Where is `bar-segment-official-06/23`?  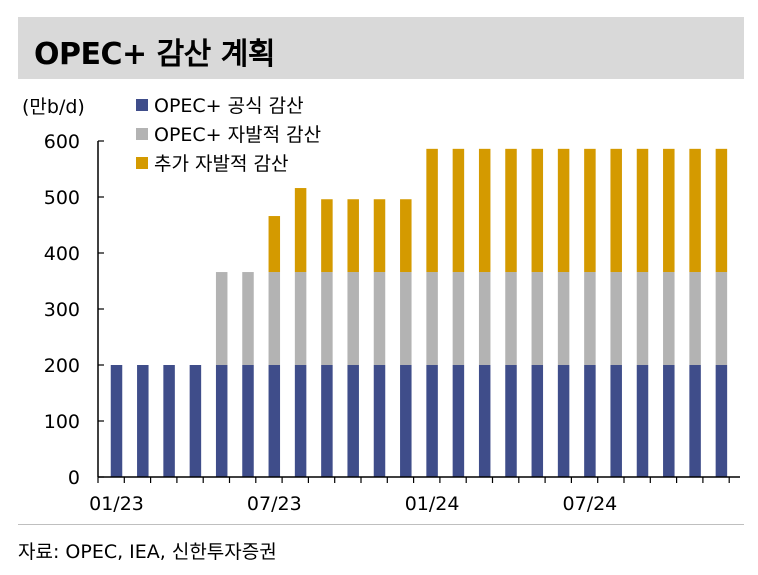 bar-segment-official-06/23 is located at coordinates (248, 421).